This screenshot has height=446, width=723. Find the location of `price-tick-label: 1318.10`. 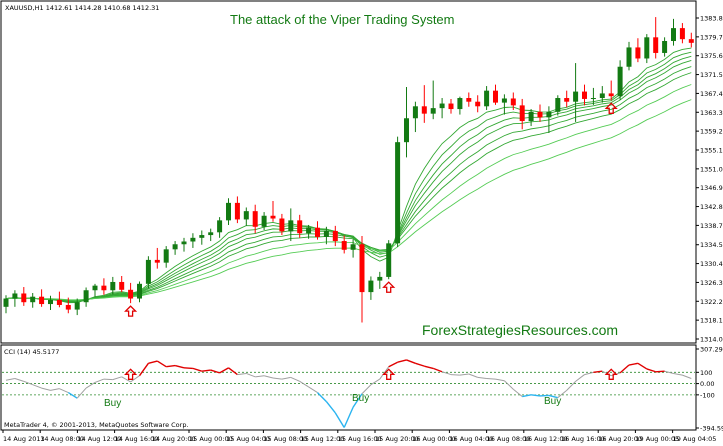

price-tick-label: 1318.10 is located at coordinates (711, 321).